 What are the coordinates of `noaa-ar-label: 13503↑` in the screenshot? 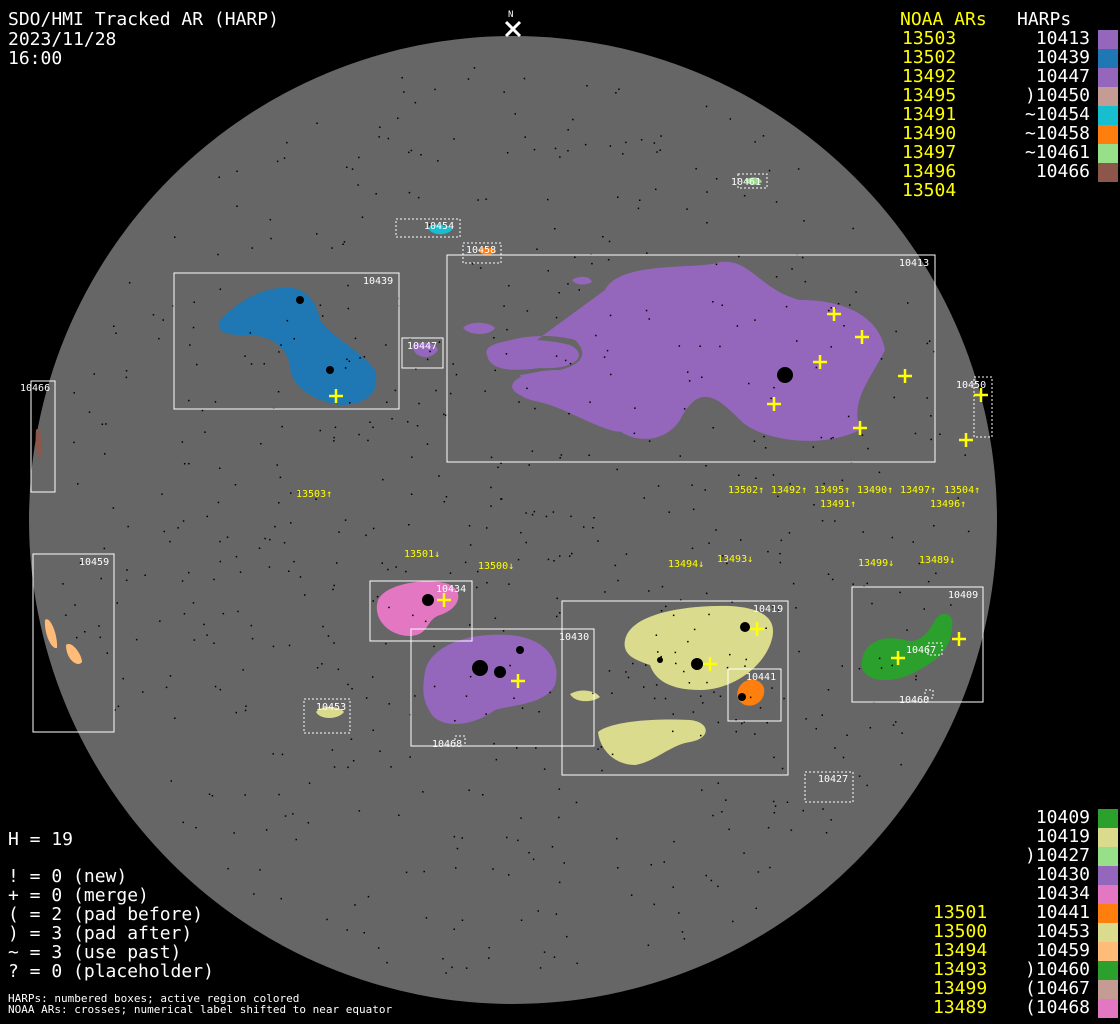 It's located at (314, 494).